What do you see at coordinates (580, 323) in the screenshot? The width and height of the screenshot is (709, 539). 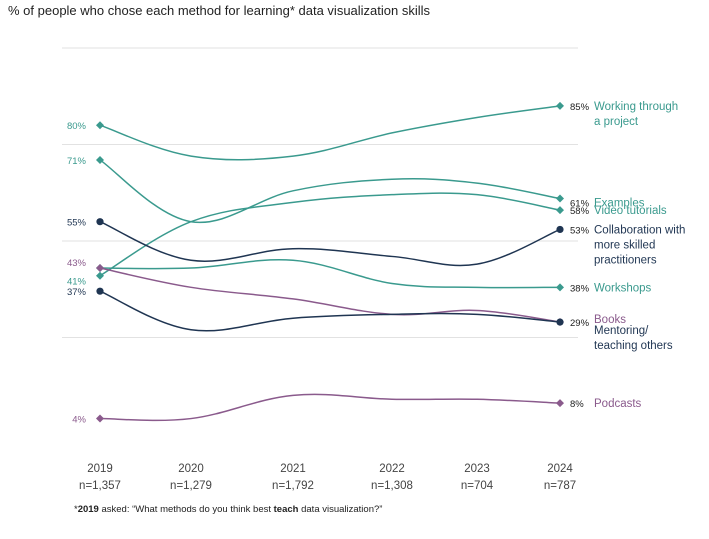 I see `end-value-label: 29%` at bounding box center [580, 323].